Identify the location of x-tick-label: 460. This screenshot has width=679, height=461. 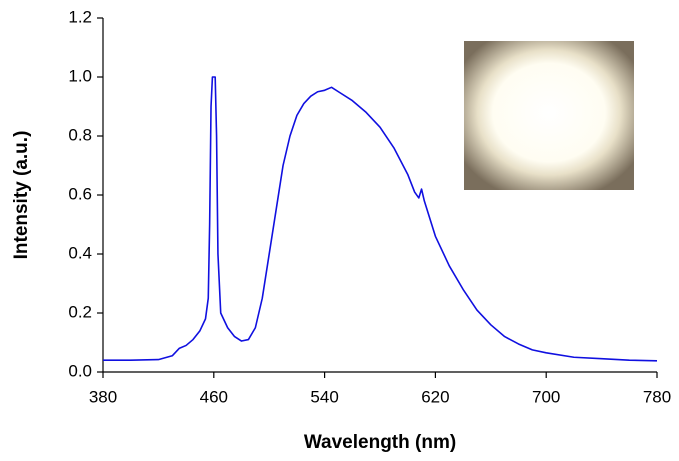
(214, 396).